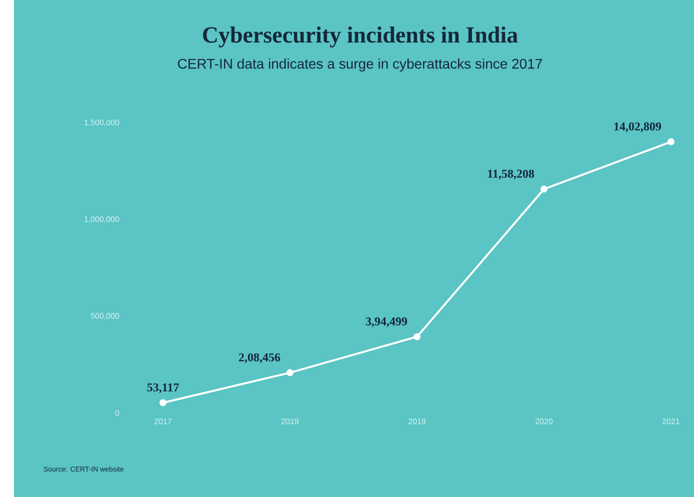 The height and width of the screenshot is (497, 694). Describe the element at coordinates (544, 421) in the screenshot. I see `x-tick-label: 2020` at that location.